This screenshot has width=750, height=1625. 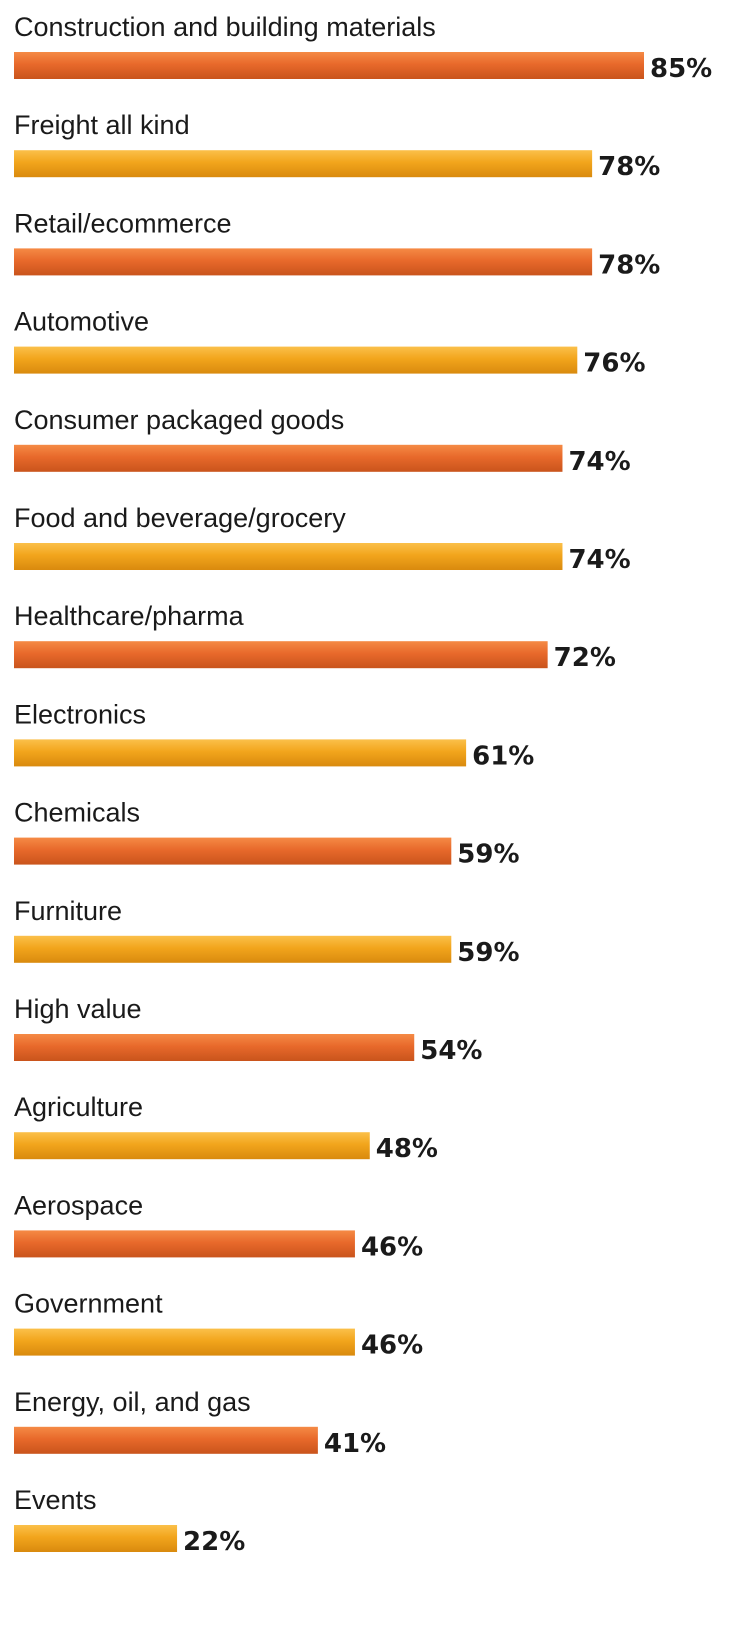 I want to click on category-label: Retail/ecommerce, so click(x=123, y=223).